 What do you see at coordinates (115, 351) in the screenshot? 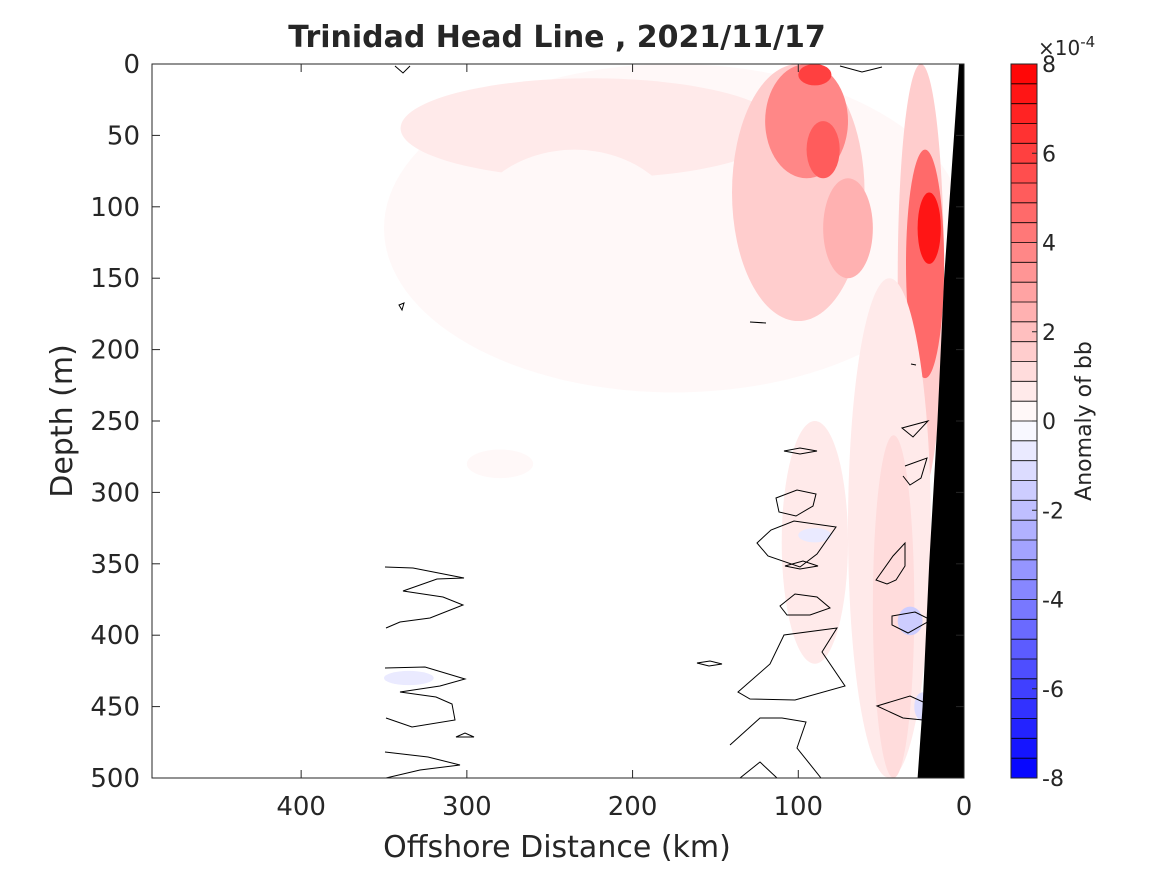
I see `y-tick-label: 200` at bounding box center [115, 351].